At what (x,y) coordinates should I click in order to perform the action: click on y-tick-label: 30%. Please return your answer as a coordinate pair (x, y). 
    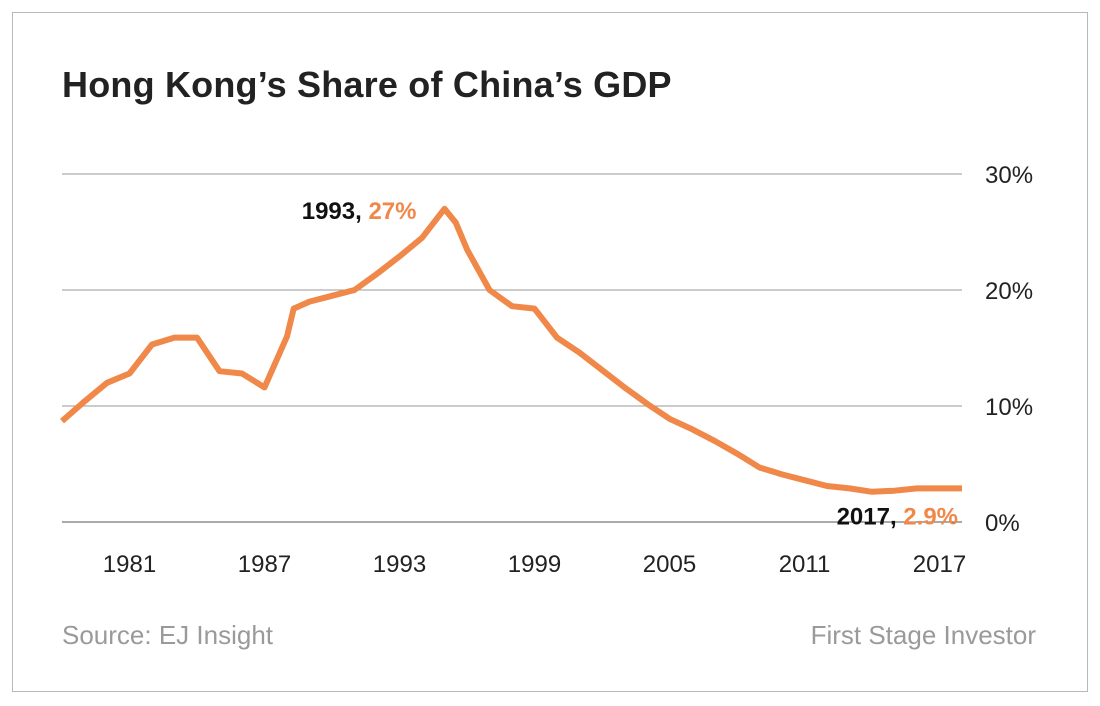
    Looking at the image, I should click on (1009, 175).